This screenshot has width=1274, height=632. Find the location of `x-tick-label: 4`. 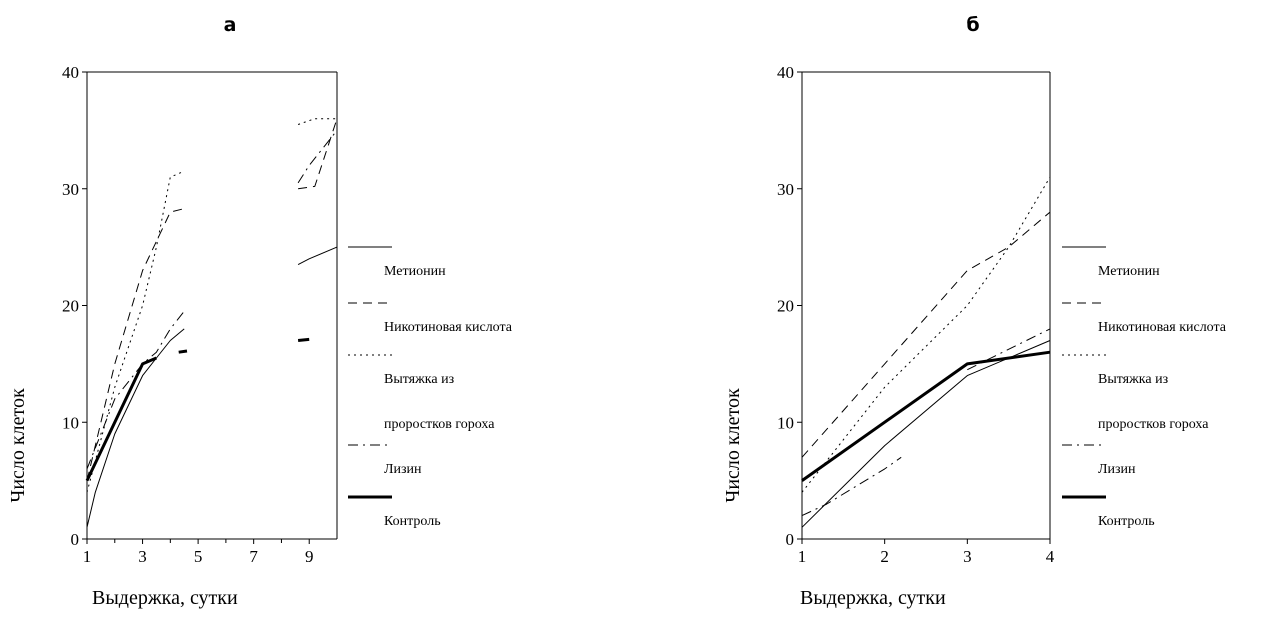

x-tick-label: 4 is located at coordinates (1050, 556).